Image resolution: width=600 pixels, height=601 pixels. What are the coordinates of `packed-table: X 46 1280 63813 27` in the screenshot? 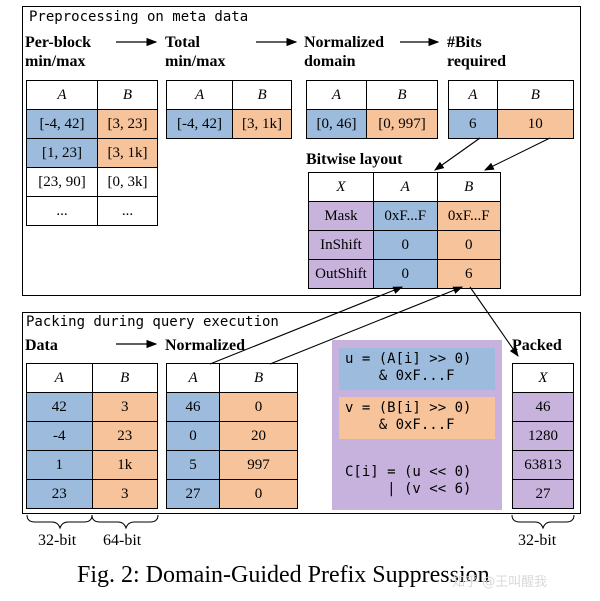 It's located at (543, 436).